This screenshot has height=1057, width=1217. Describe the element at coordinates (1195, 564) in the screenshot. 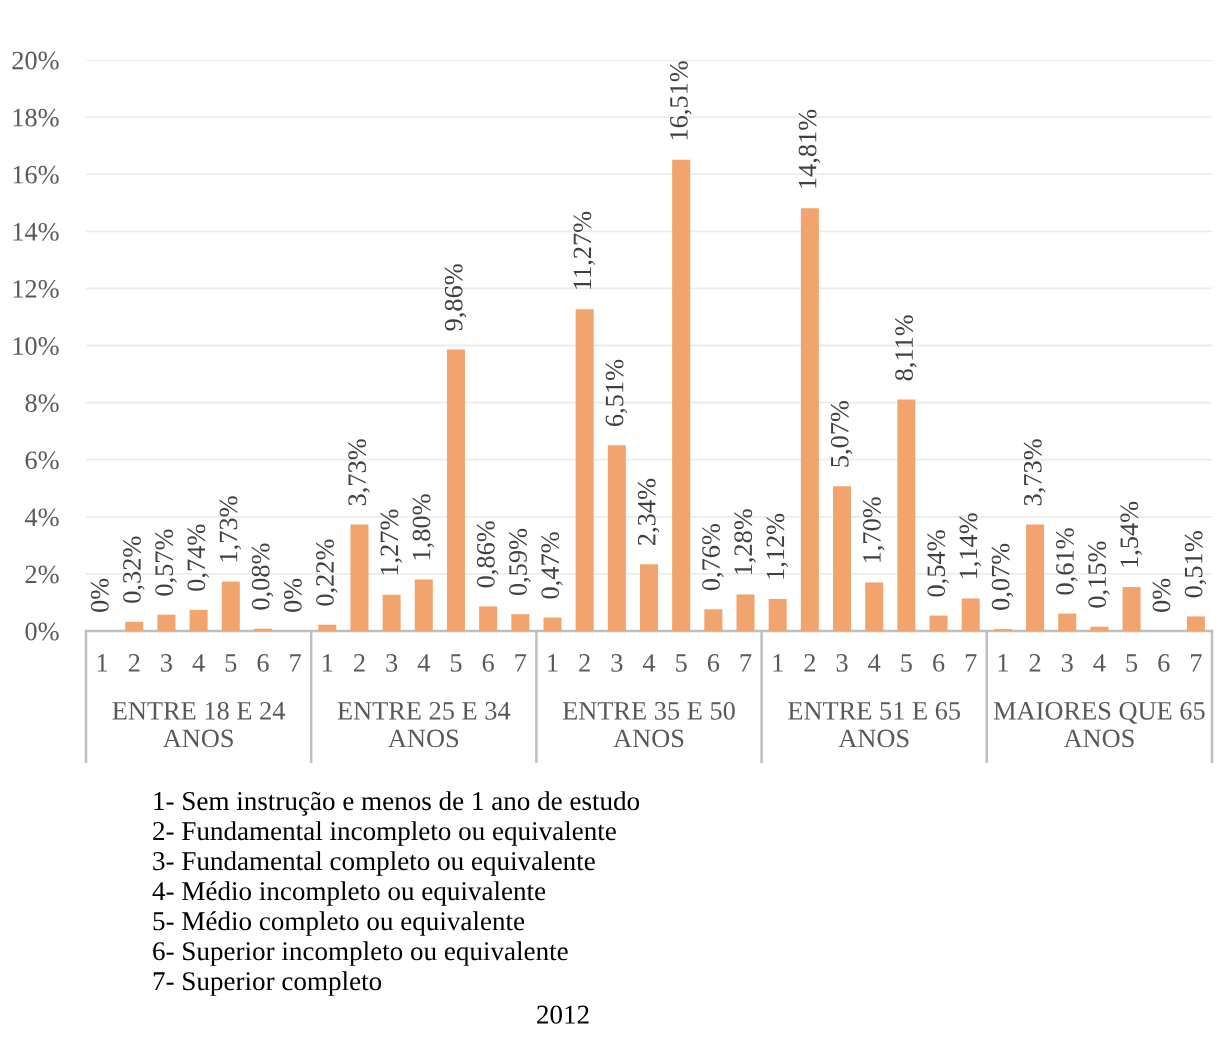

I see `data-label: 0,51%` at that location.